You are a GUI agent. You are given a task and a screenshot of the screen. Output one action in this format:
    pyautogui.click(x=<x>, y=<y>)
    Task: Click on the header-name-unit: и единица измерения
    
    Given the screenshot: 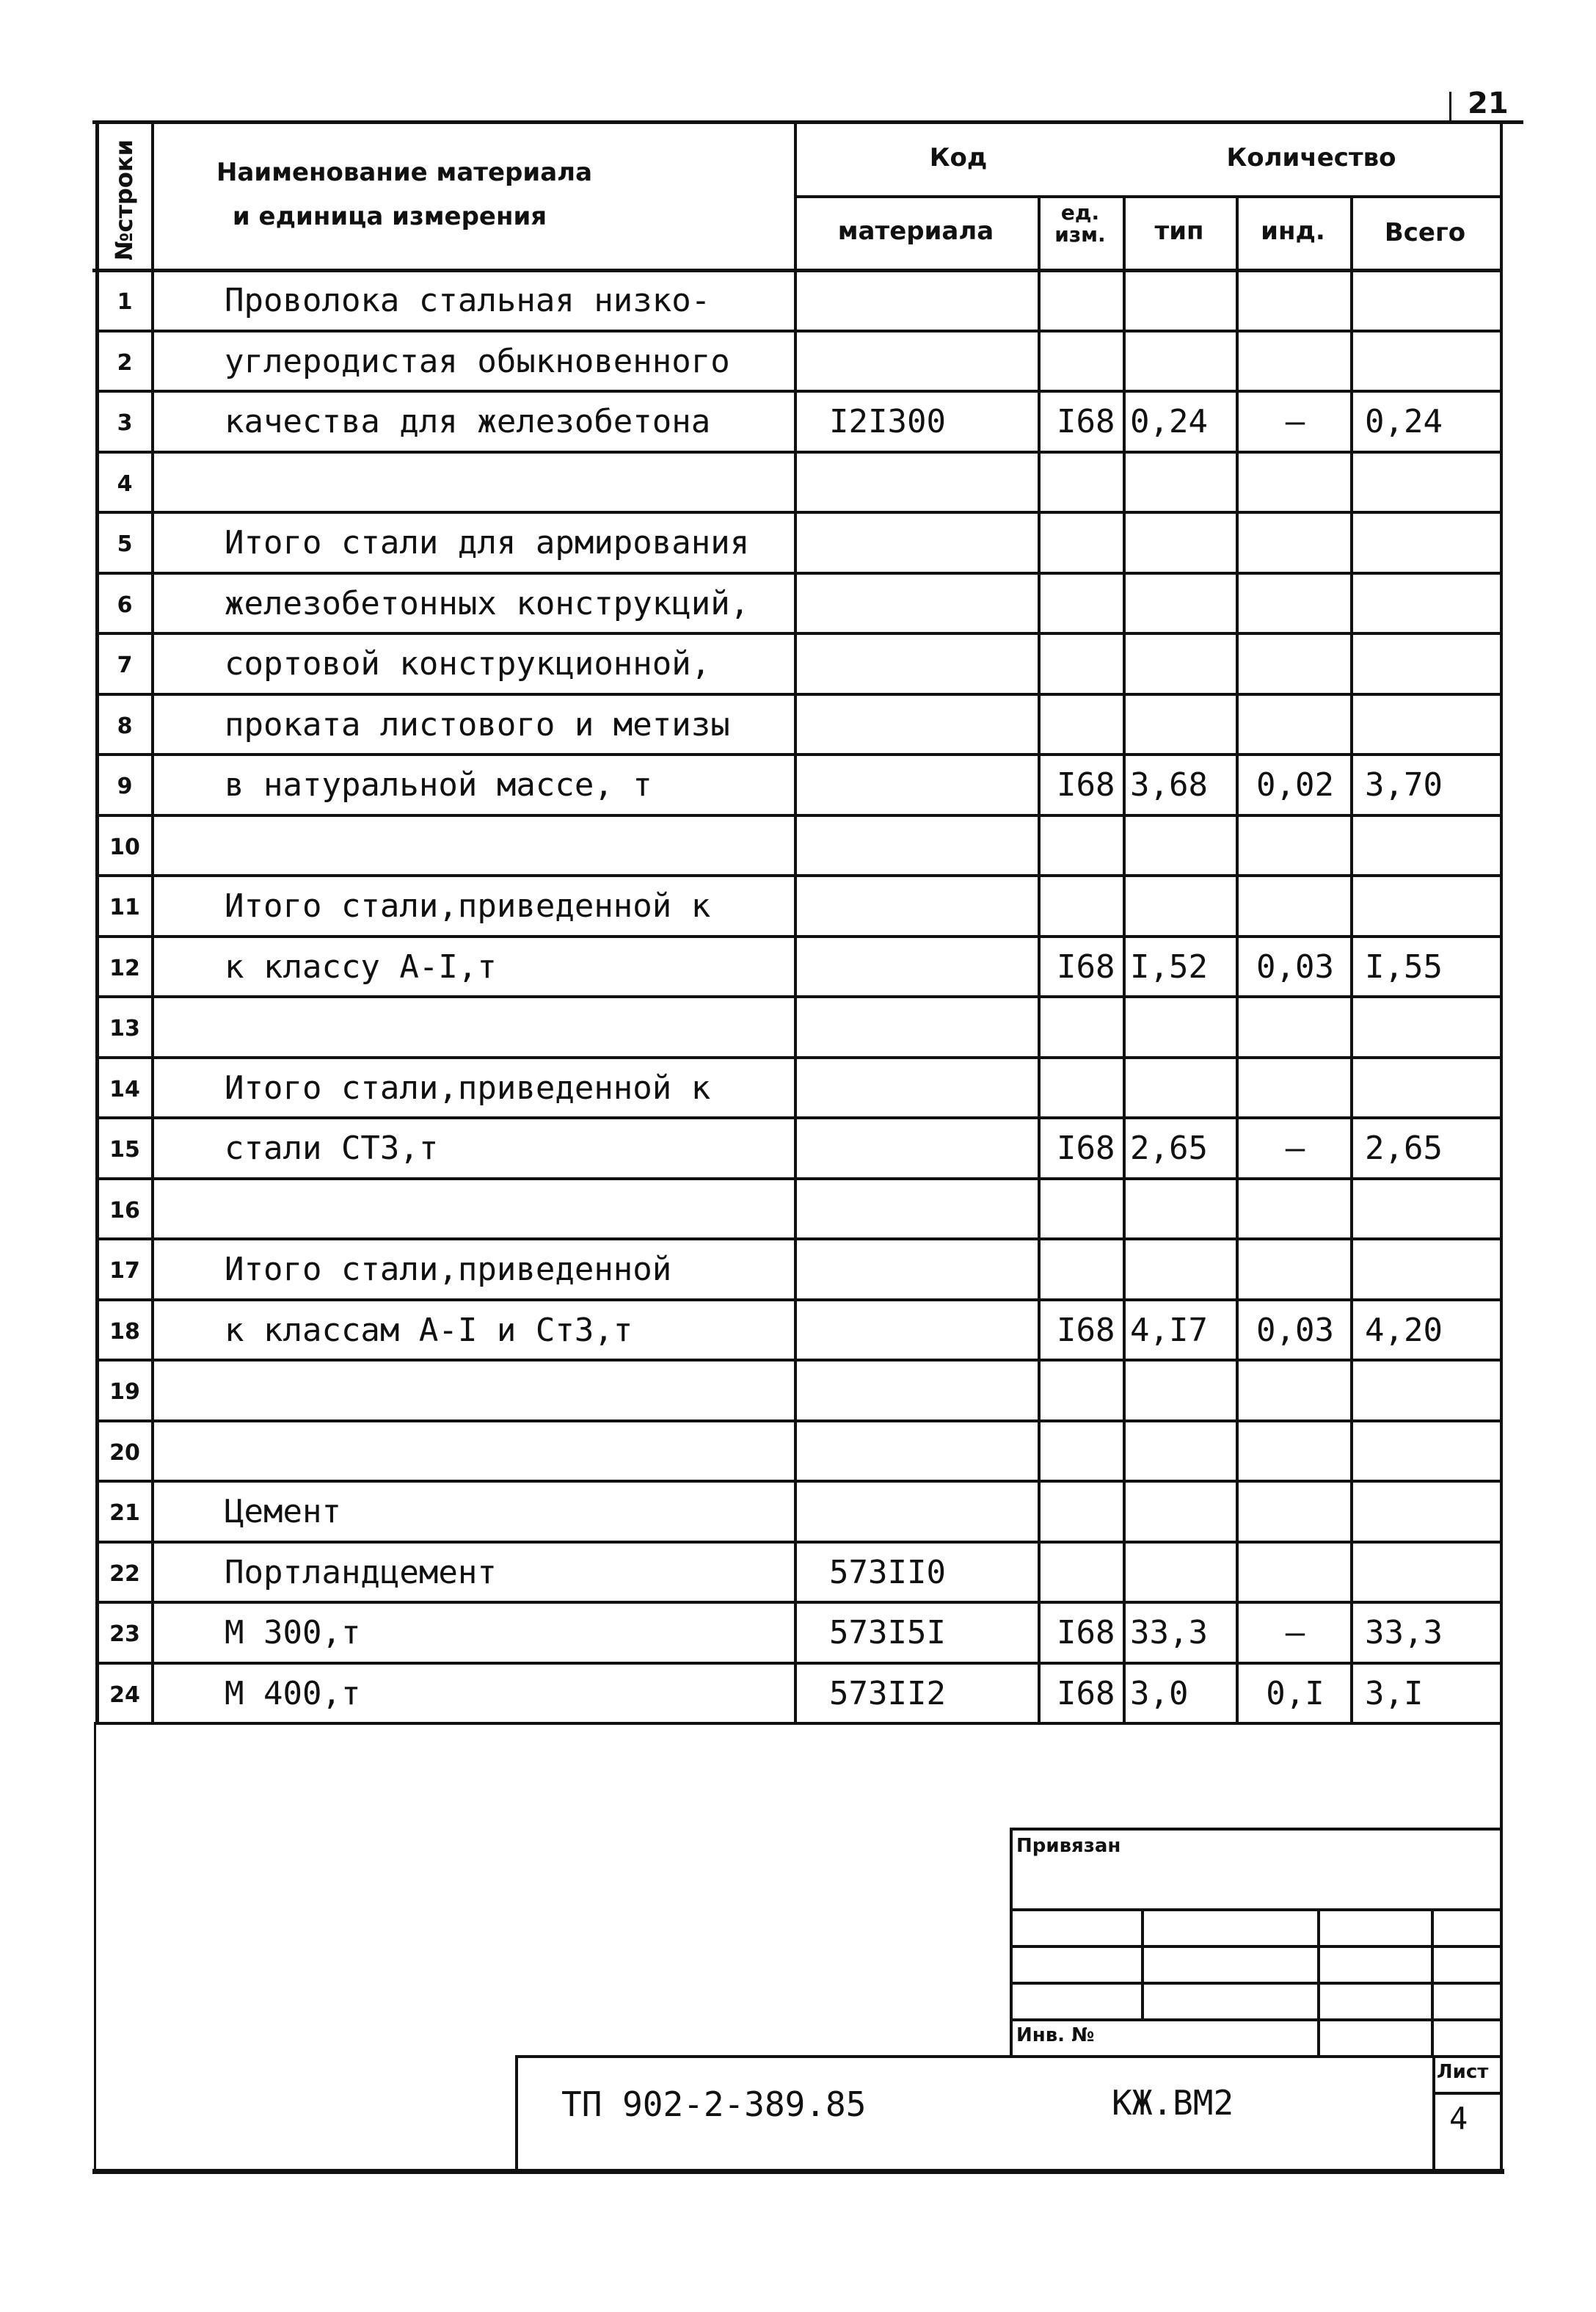 What is the action you would take?
    pyautogui.click(x=389, y=216)
    